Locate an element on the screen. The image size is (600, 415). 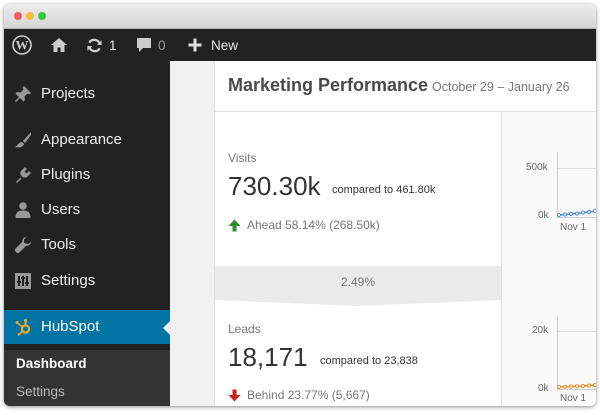
leads-delta-text: Behind 23.77% (5,667) is located at coordinates (308, 395).